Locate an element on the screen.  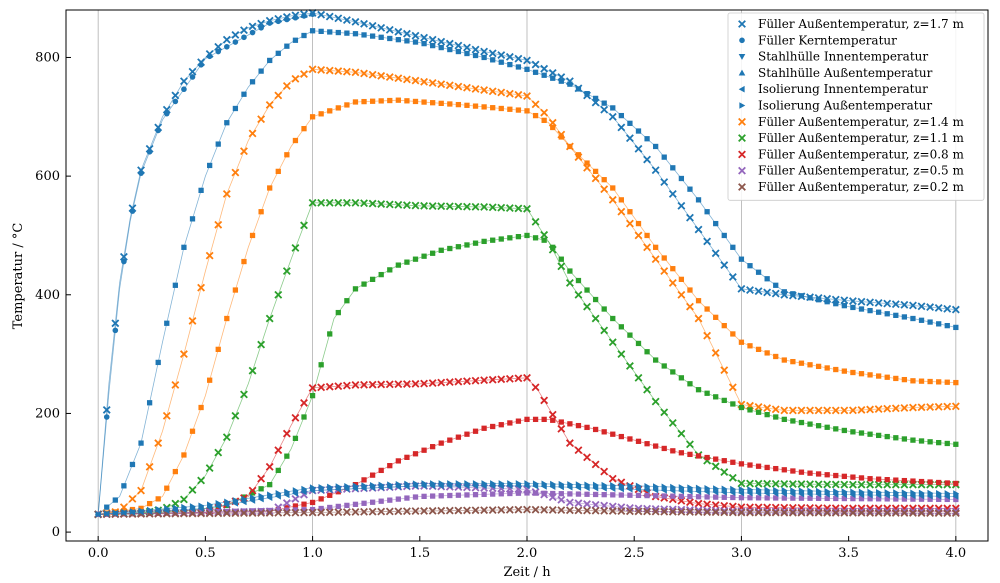
legend-entry: Stahlhülle Innentemperatur is located at coordinates (843, 57).